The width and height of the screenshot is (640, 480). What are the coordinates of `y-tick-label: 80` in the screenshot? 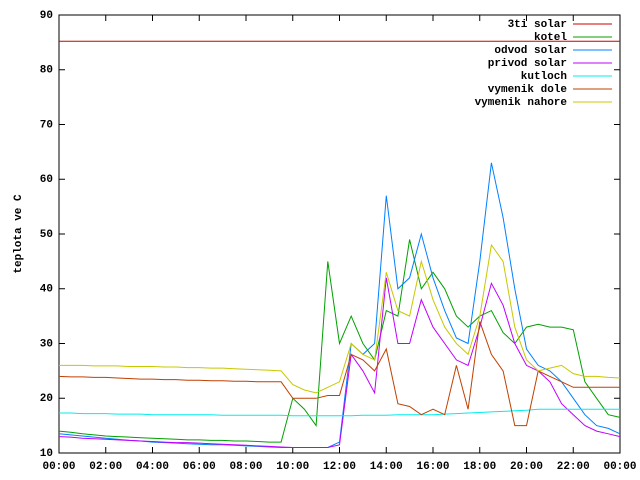 It's located at (46, 71).